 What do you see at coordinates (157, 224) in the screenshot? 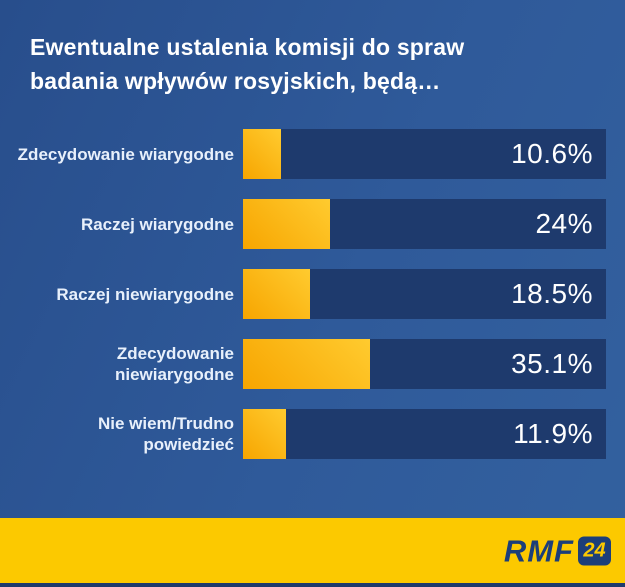
I see `category-label: Raczej wiarygodne` at bounding box center [157, 224].